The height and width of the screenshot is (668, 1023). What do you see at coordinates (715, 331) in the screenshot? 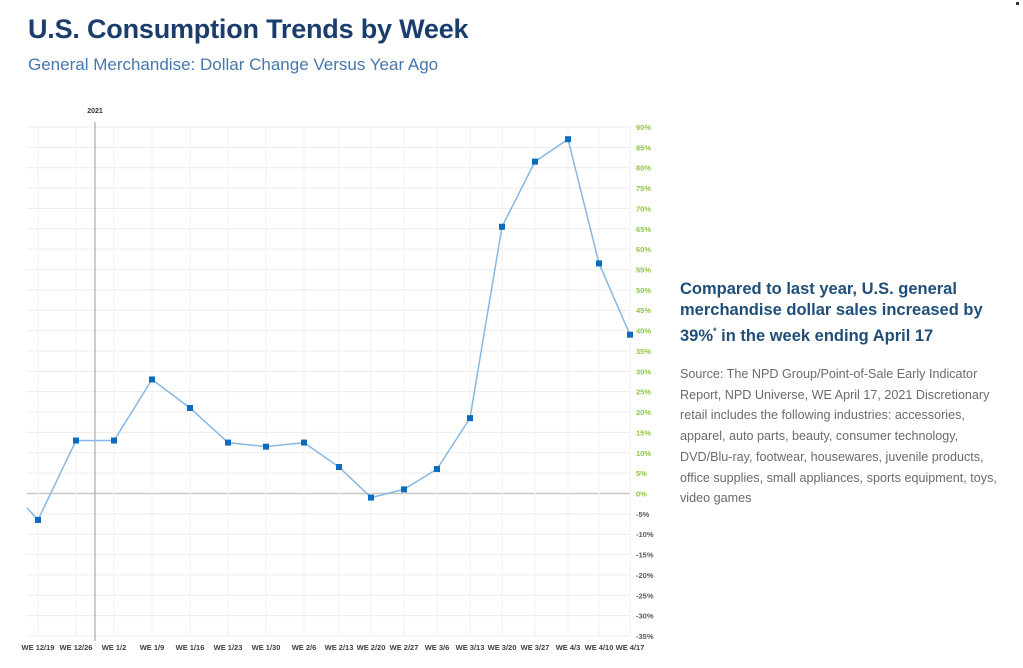
I see `footnote-asterisk: *` at bounding box center [715, 331].